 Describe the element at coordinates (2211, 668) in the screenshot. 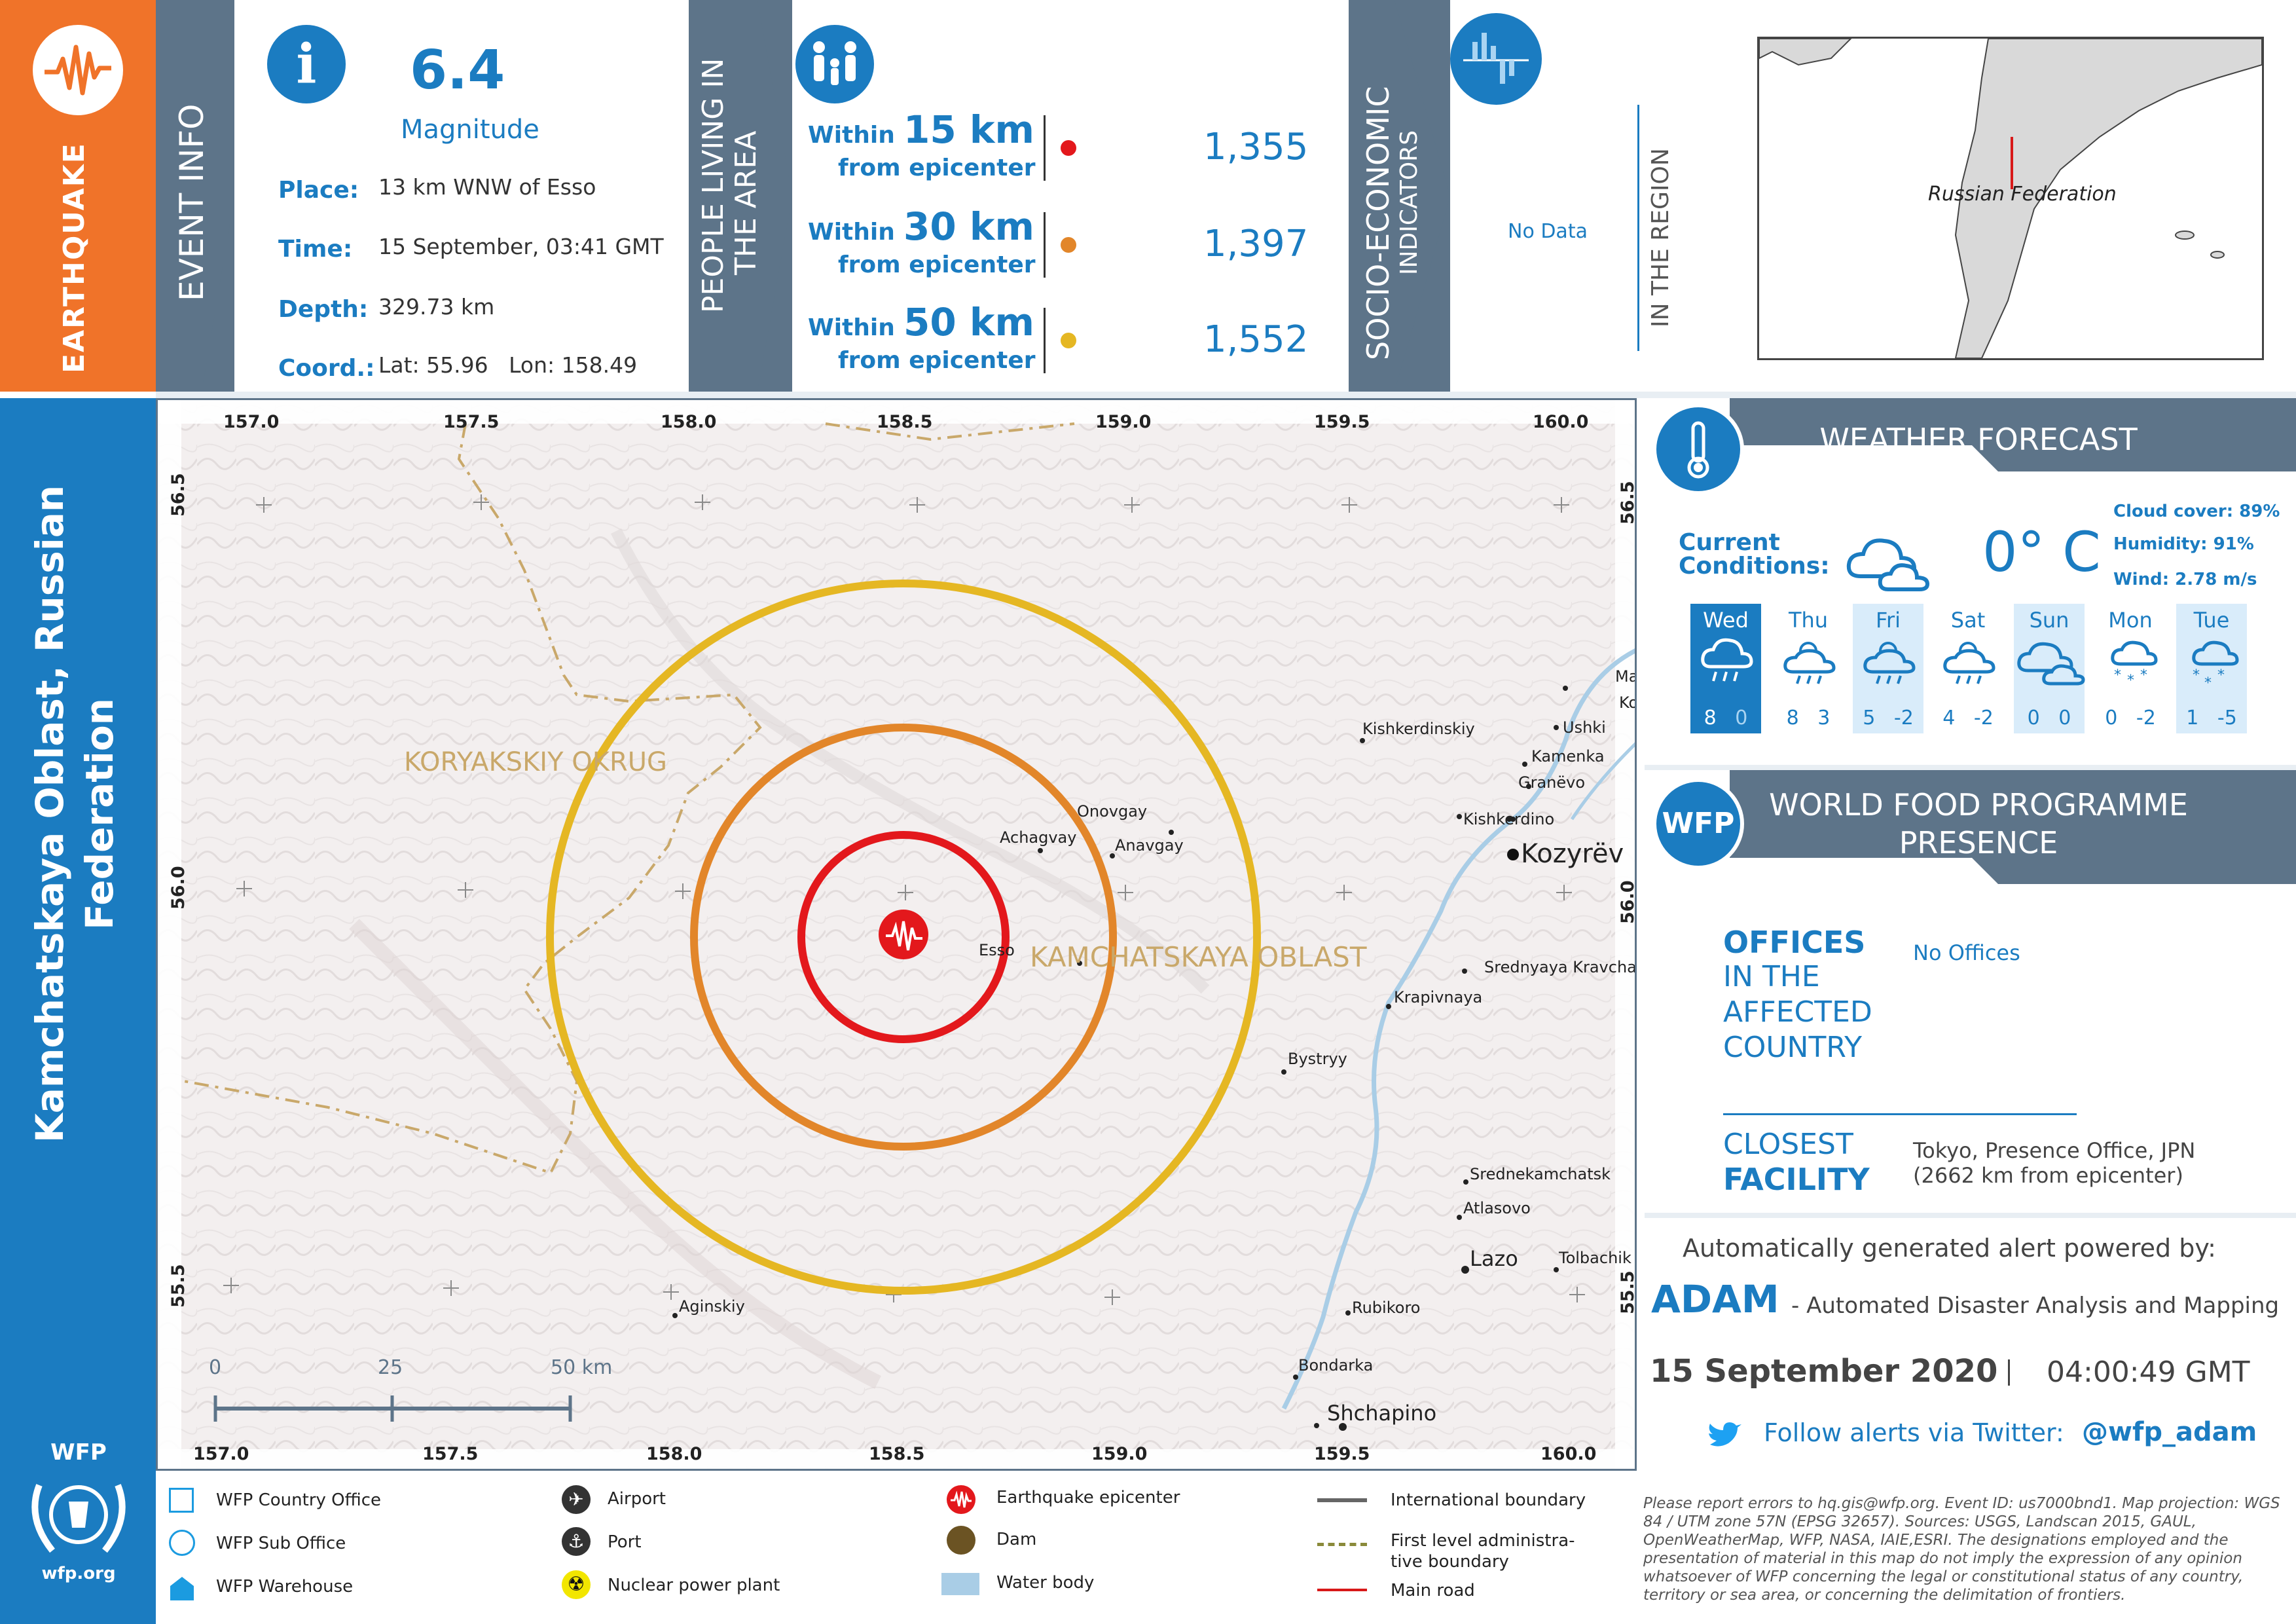

I see `forecast-day-tue: Tue * * * 1 -5` at that location.